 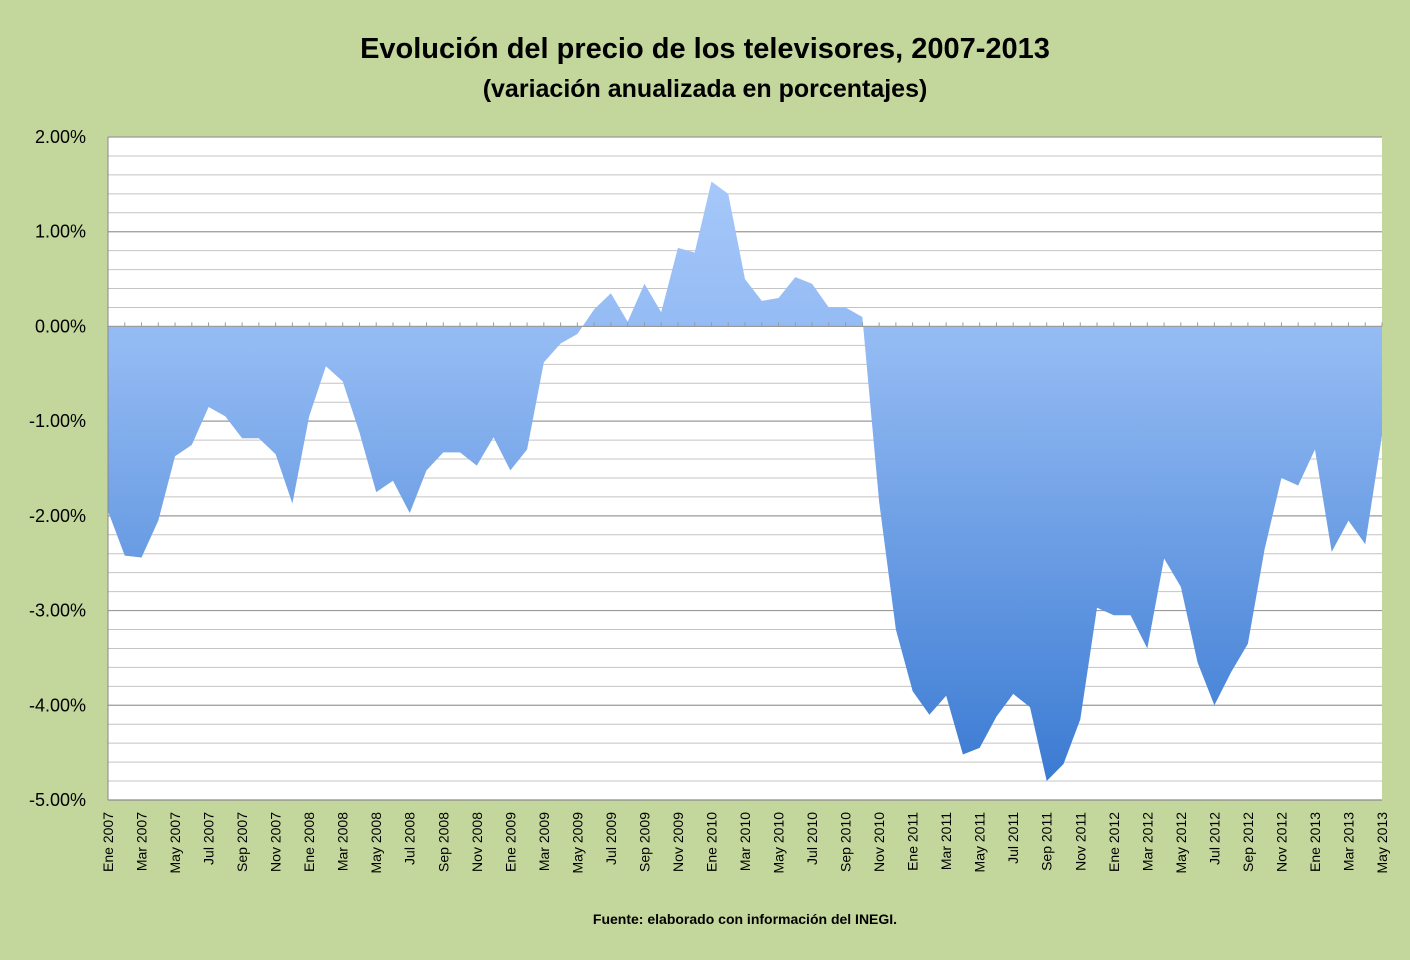 I want to click on x-tick-label: Nov 2007, so click(x=276, y=842).